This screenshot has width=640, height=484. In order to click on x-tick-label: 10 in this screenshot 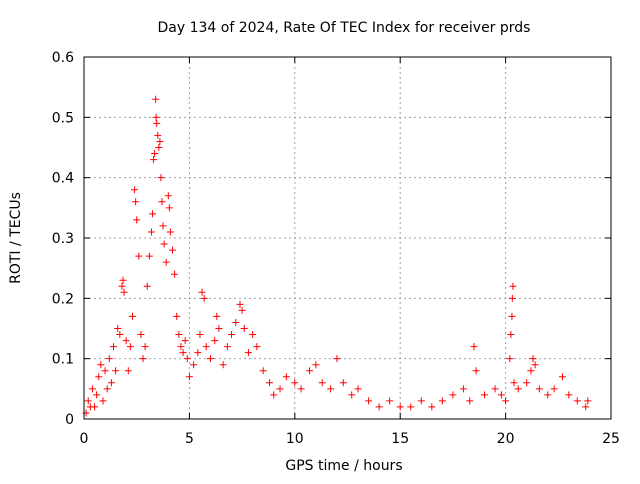, I will do `click(295, 439)`.